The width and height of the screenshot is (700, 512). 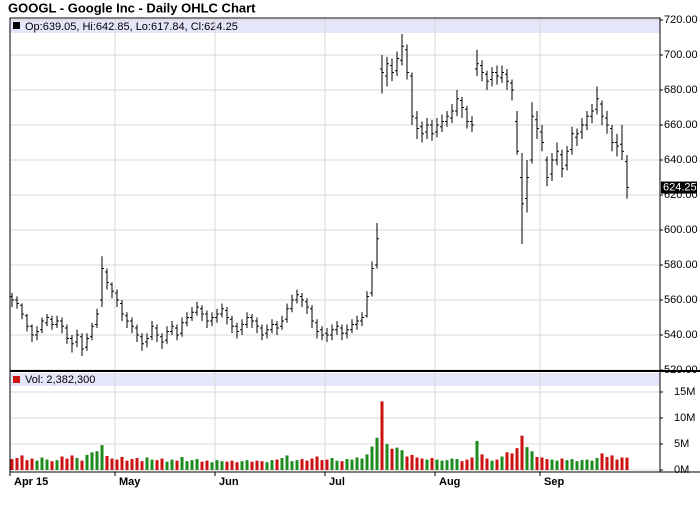 I want to click on y-tick-label: 700.00, so click(x=681, y=55).